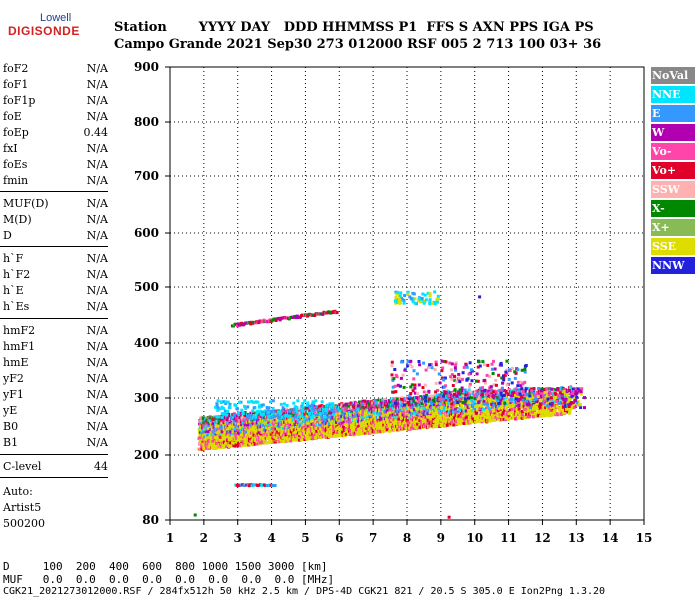  I want to click on param-name: M(D), so click(17, 219).